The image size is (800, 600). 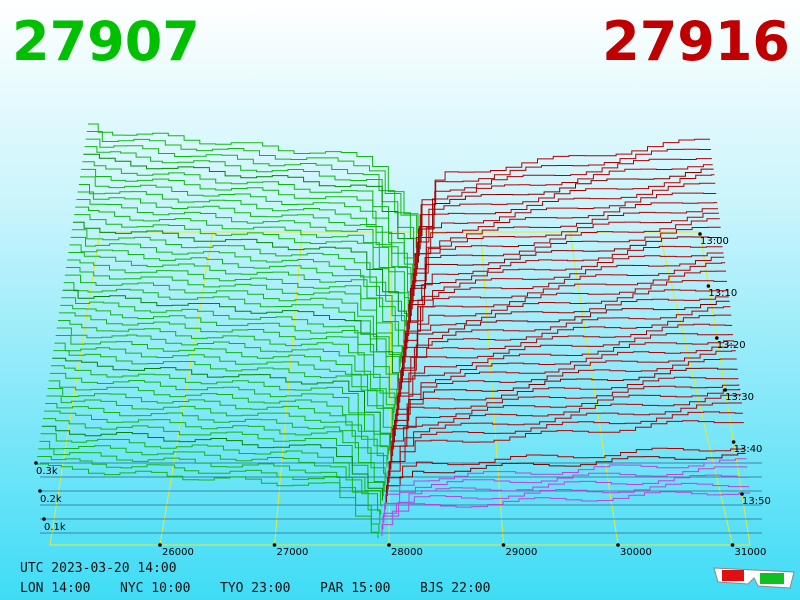 I want to click on price-label: 29000, so click(x=522, y=552).